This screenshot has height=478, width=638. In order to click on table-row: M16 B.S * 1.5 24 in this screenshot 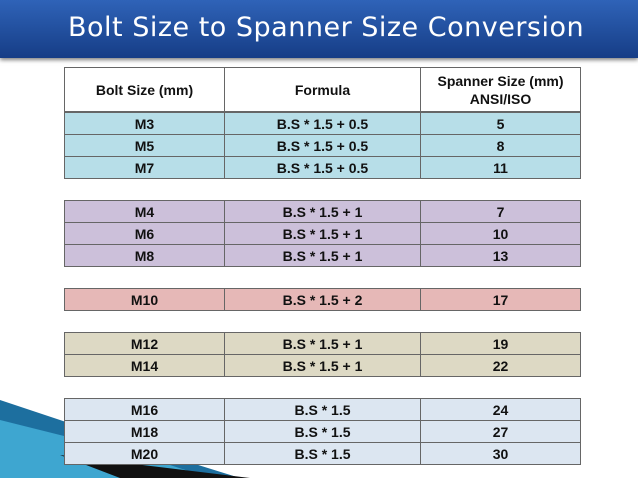, I will do `click(322, 409)`.